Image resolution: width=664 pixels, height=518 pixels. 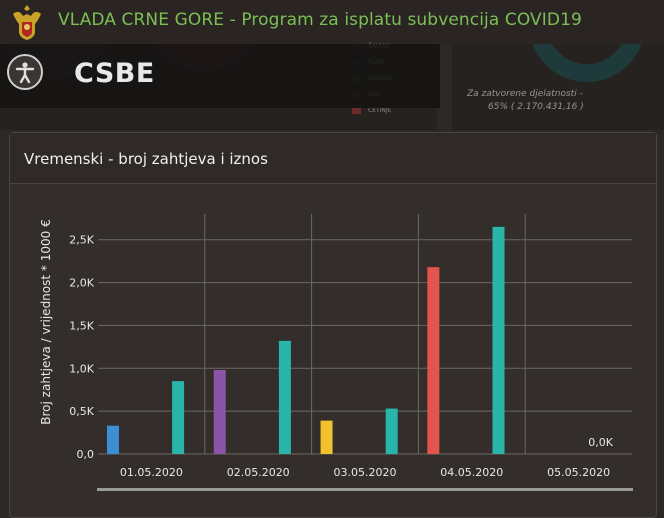 I want to click on background-legend-swatch, so click(x=356, y=111).